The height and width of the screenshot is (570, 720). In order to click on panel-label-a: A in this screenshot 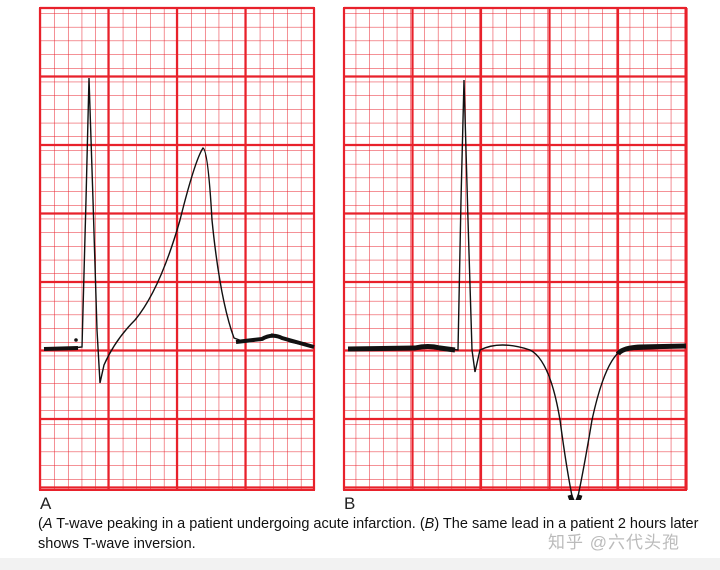, I will do `click(46, 503)`.